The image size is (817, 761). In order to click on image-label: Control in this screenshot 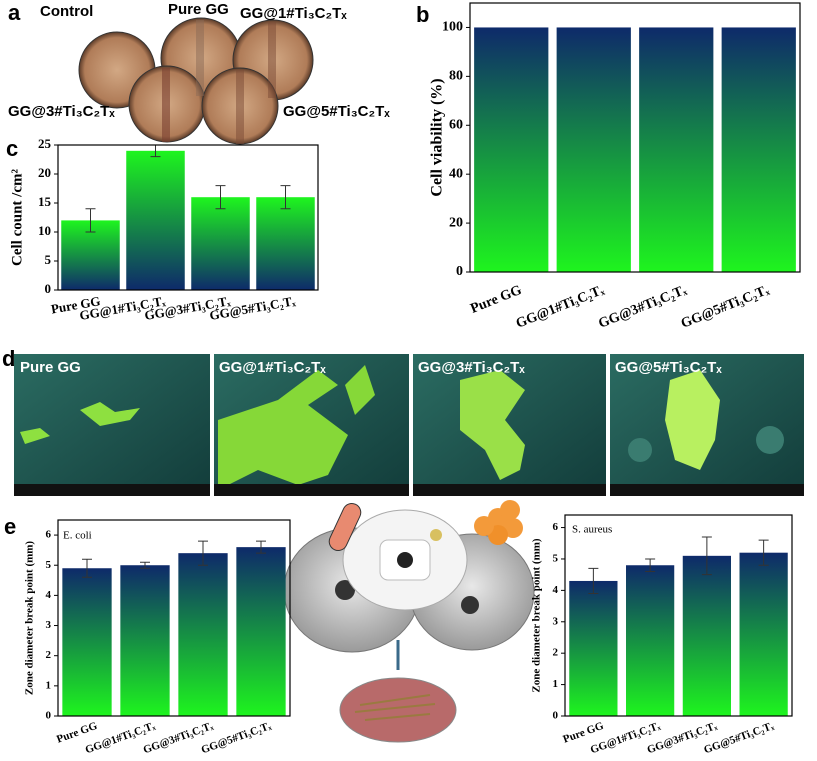, I will do `click(66, 11)`.